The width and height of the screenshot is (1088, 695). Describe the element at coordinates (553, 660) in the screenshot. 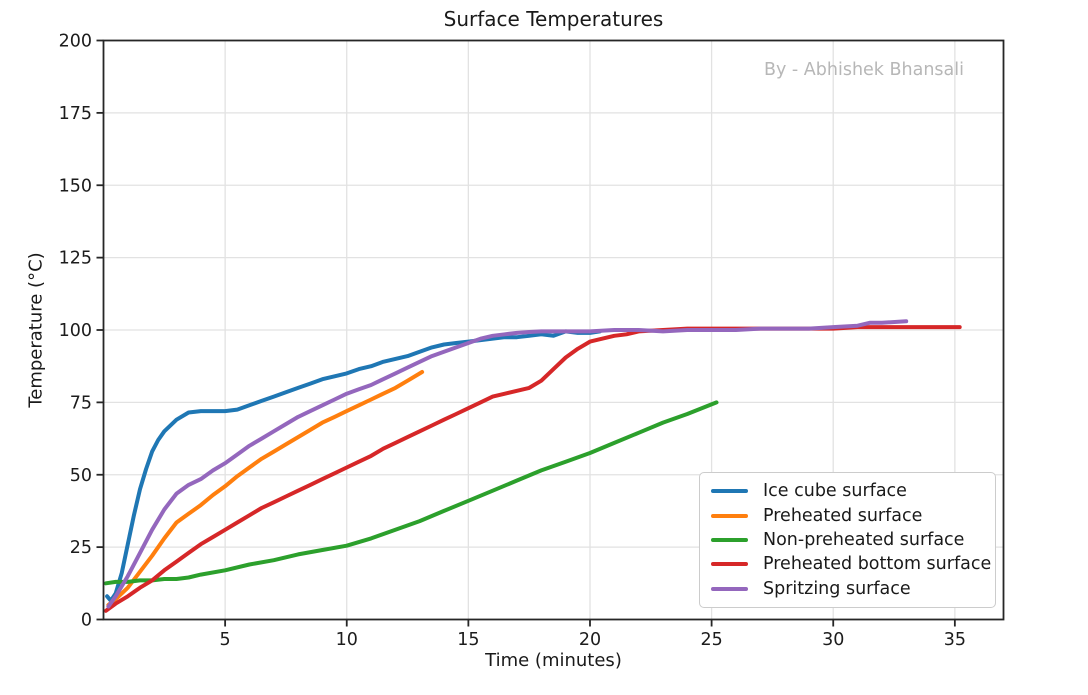

I see `x-axis-label: Time (minutes)` at that location.